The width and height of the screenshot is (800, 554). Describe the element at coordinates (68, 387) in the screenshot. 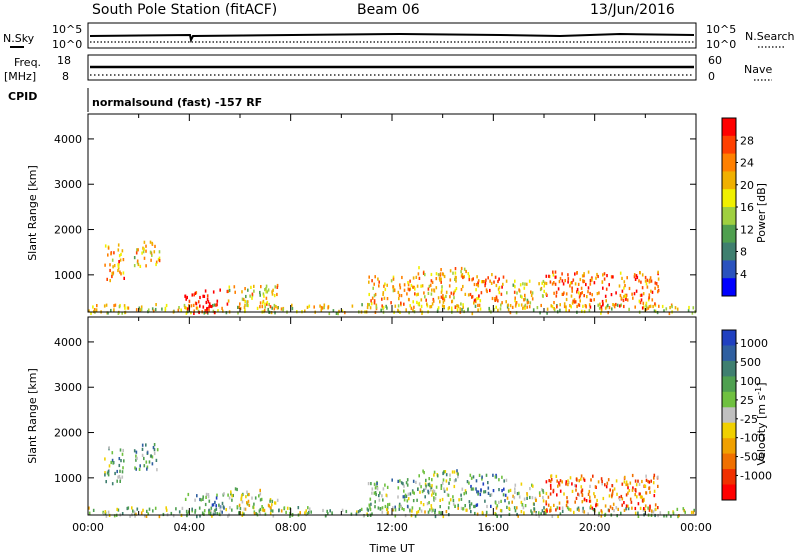

I see `y-tick-label: 3000` at that location.